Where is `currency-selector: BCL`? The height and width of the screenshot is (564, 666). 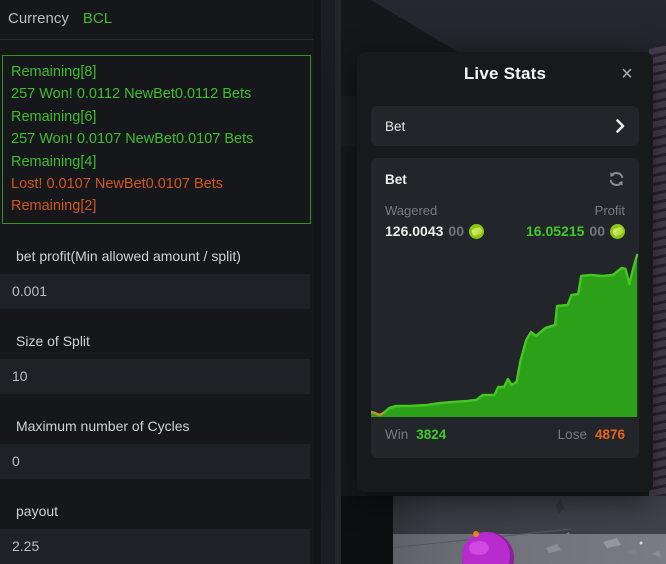 currency-selector: BCL is located at coordinates (97, 18).